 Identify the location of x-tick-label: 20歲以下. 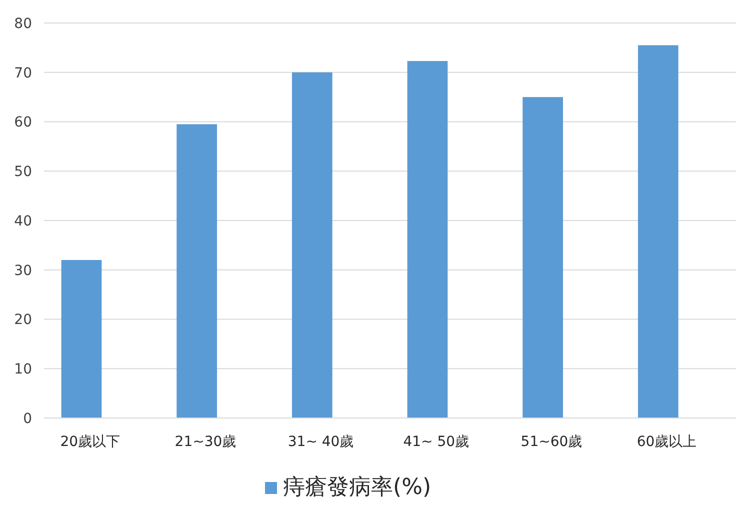
(90, 442).